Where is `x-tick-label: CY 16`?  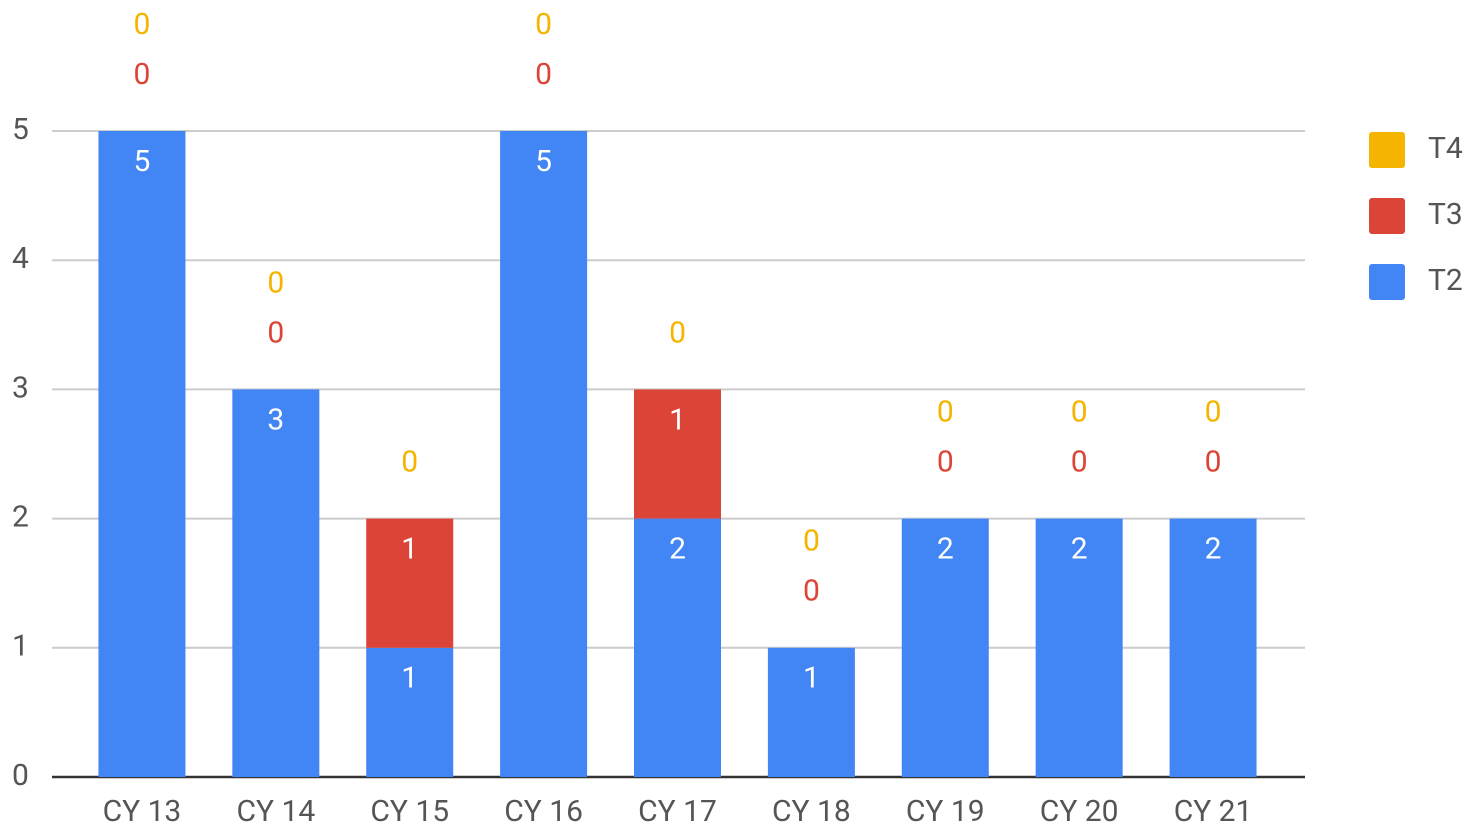 x-tick-label: CY 16 is located at coordinates (543, 811).